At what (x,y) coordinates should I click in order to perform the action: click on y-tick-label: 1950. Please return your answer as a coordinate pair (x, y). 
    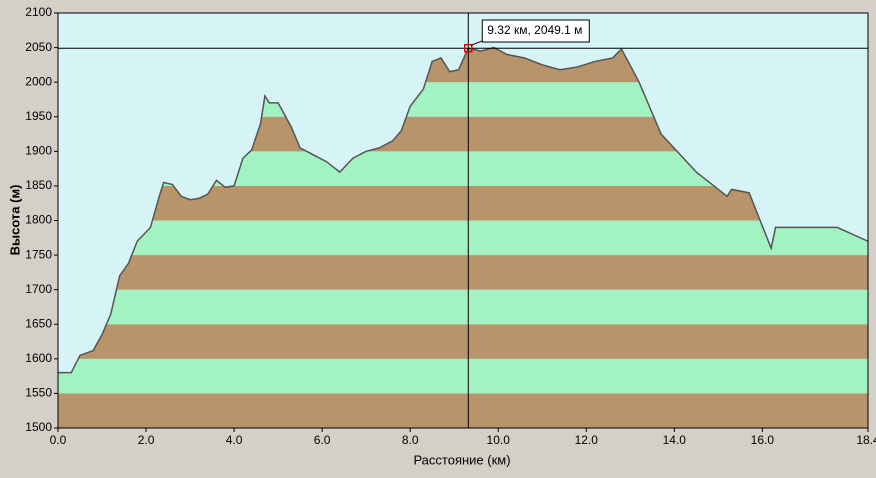
    Looking at the image, I should click on (38, 116).